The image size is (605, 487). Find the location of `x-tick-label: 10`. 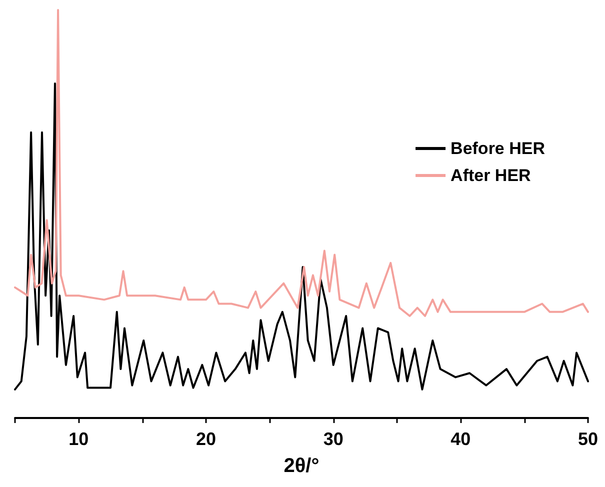

x-tick-label: 10 is located at coordinates (78, 439).